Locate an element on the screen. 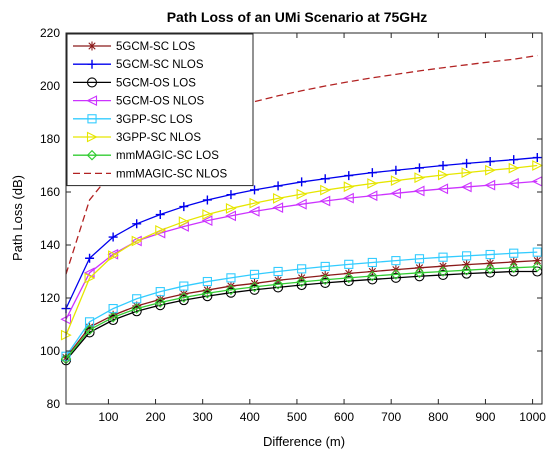 This screenshot has height=457, width=550. legend-label-1: 5GCM-SC NLOS is located at coordinates (160, 65).